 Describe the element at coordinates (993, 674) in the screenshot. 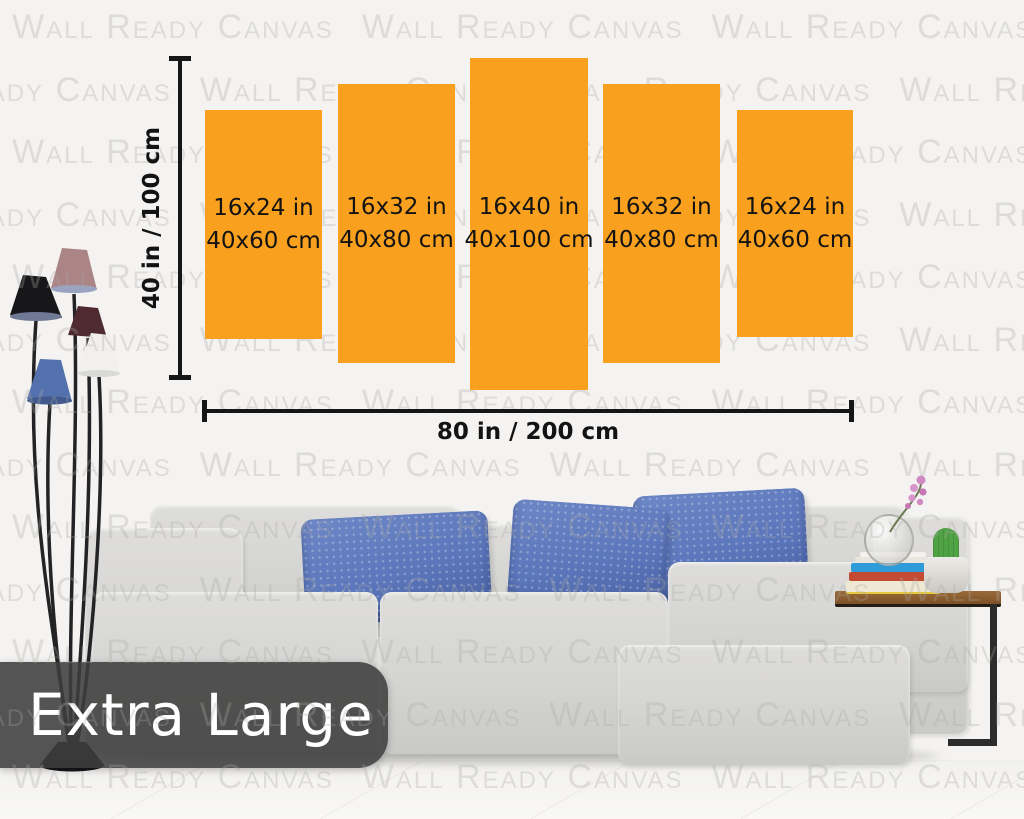

I see `side-table-leg` at that location.